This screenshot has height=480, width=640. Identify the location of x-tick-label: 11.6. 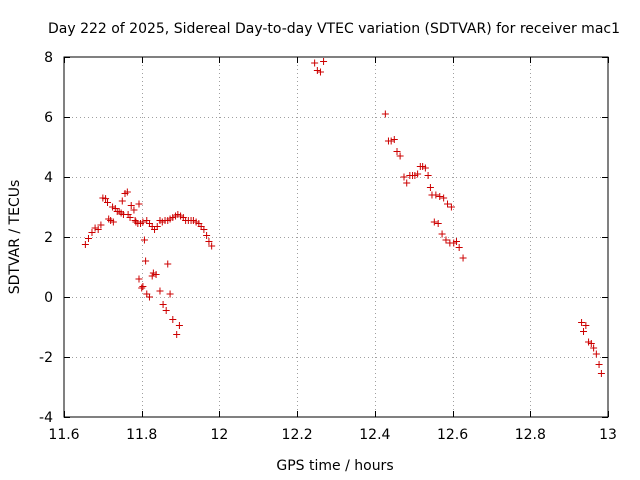
(63, 435).